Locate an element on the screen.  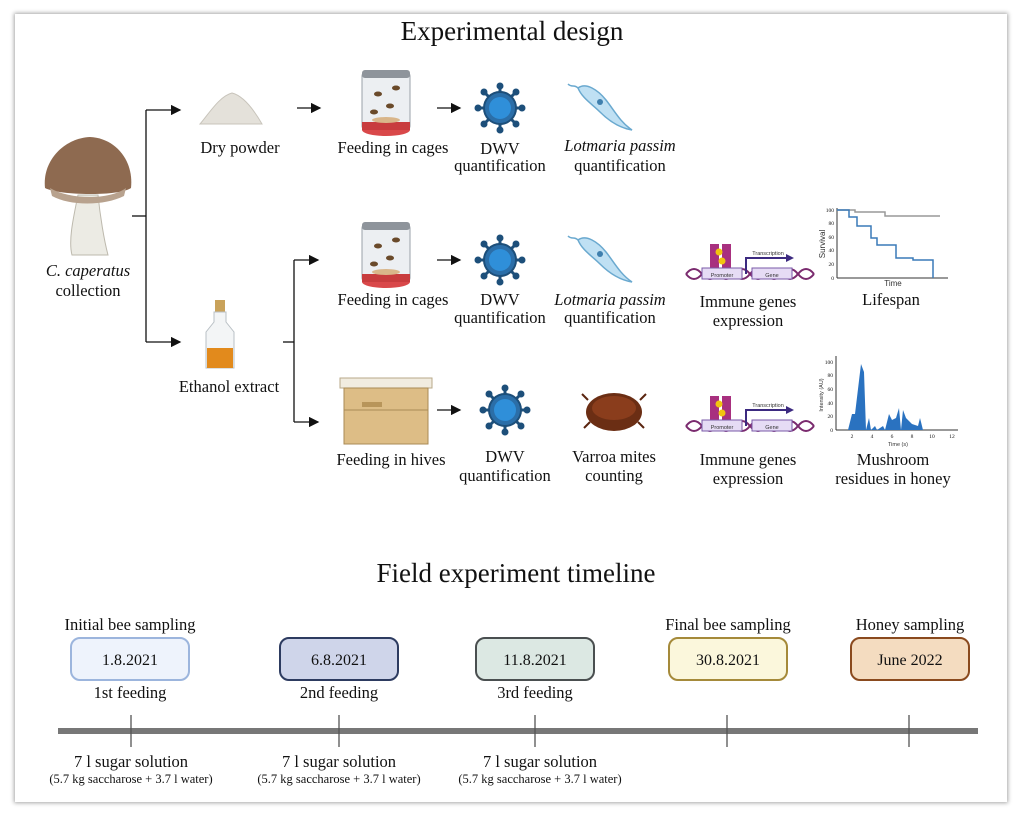
event-date: 30.8.2021 is located at coordinates (728, 660).